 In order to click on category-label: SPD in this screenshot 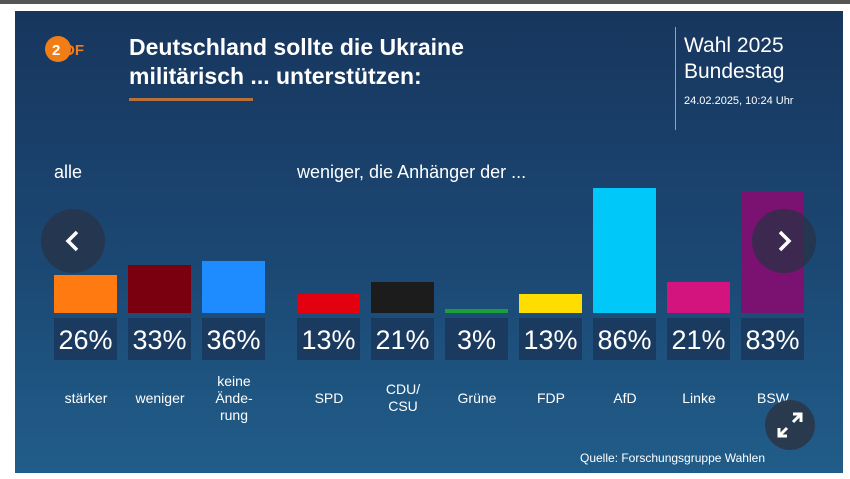, I will do `click(329, 397)`.